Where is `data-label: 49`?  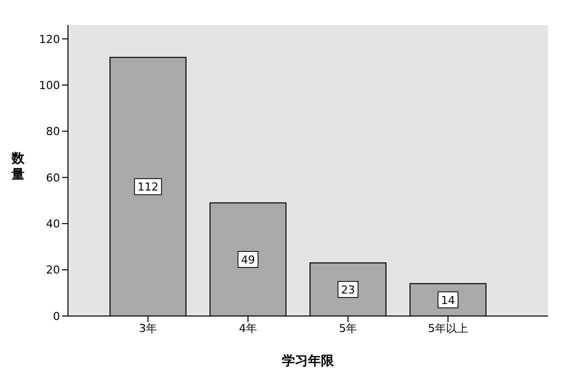 data-label: 49 is located at coordinates (248, 259).